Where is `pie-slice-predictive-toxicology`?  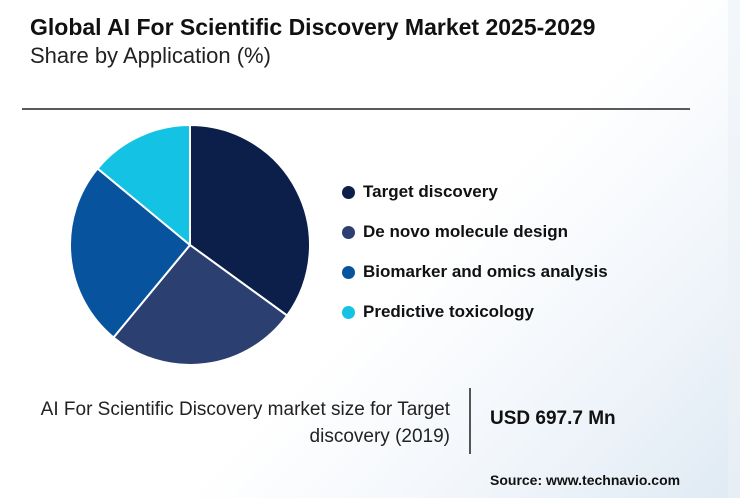
pie-slice-predictive-toxicology is located at coordinates (143, 185).